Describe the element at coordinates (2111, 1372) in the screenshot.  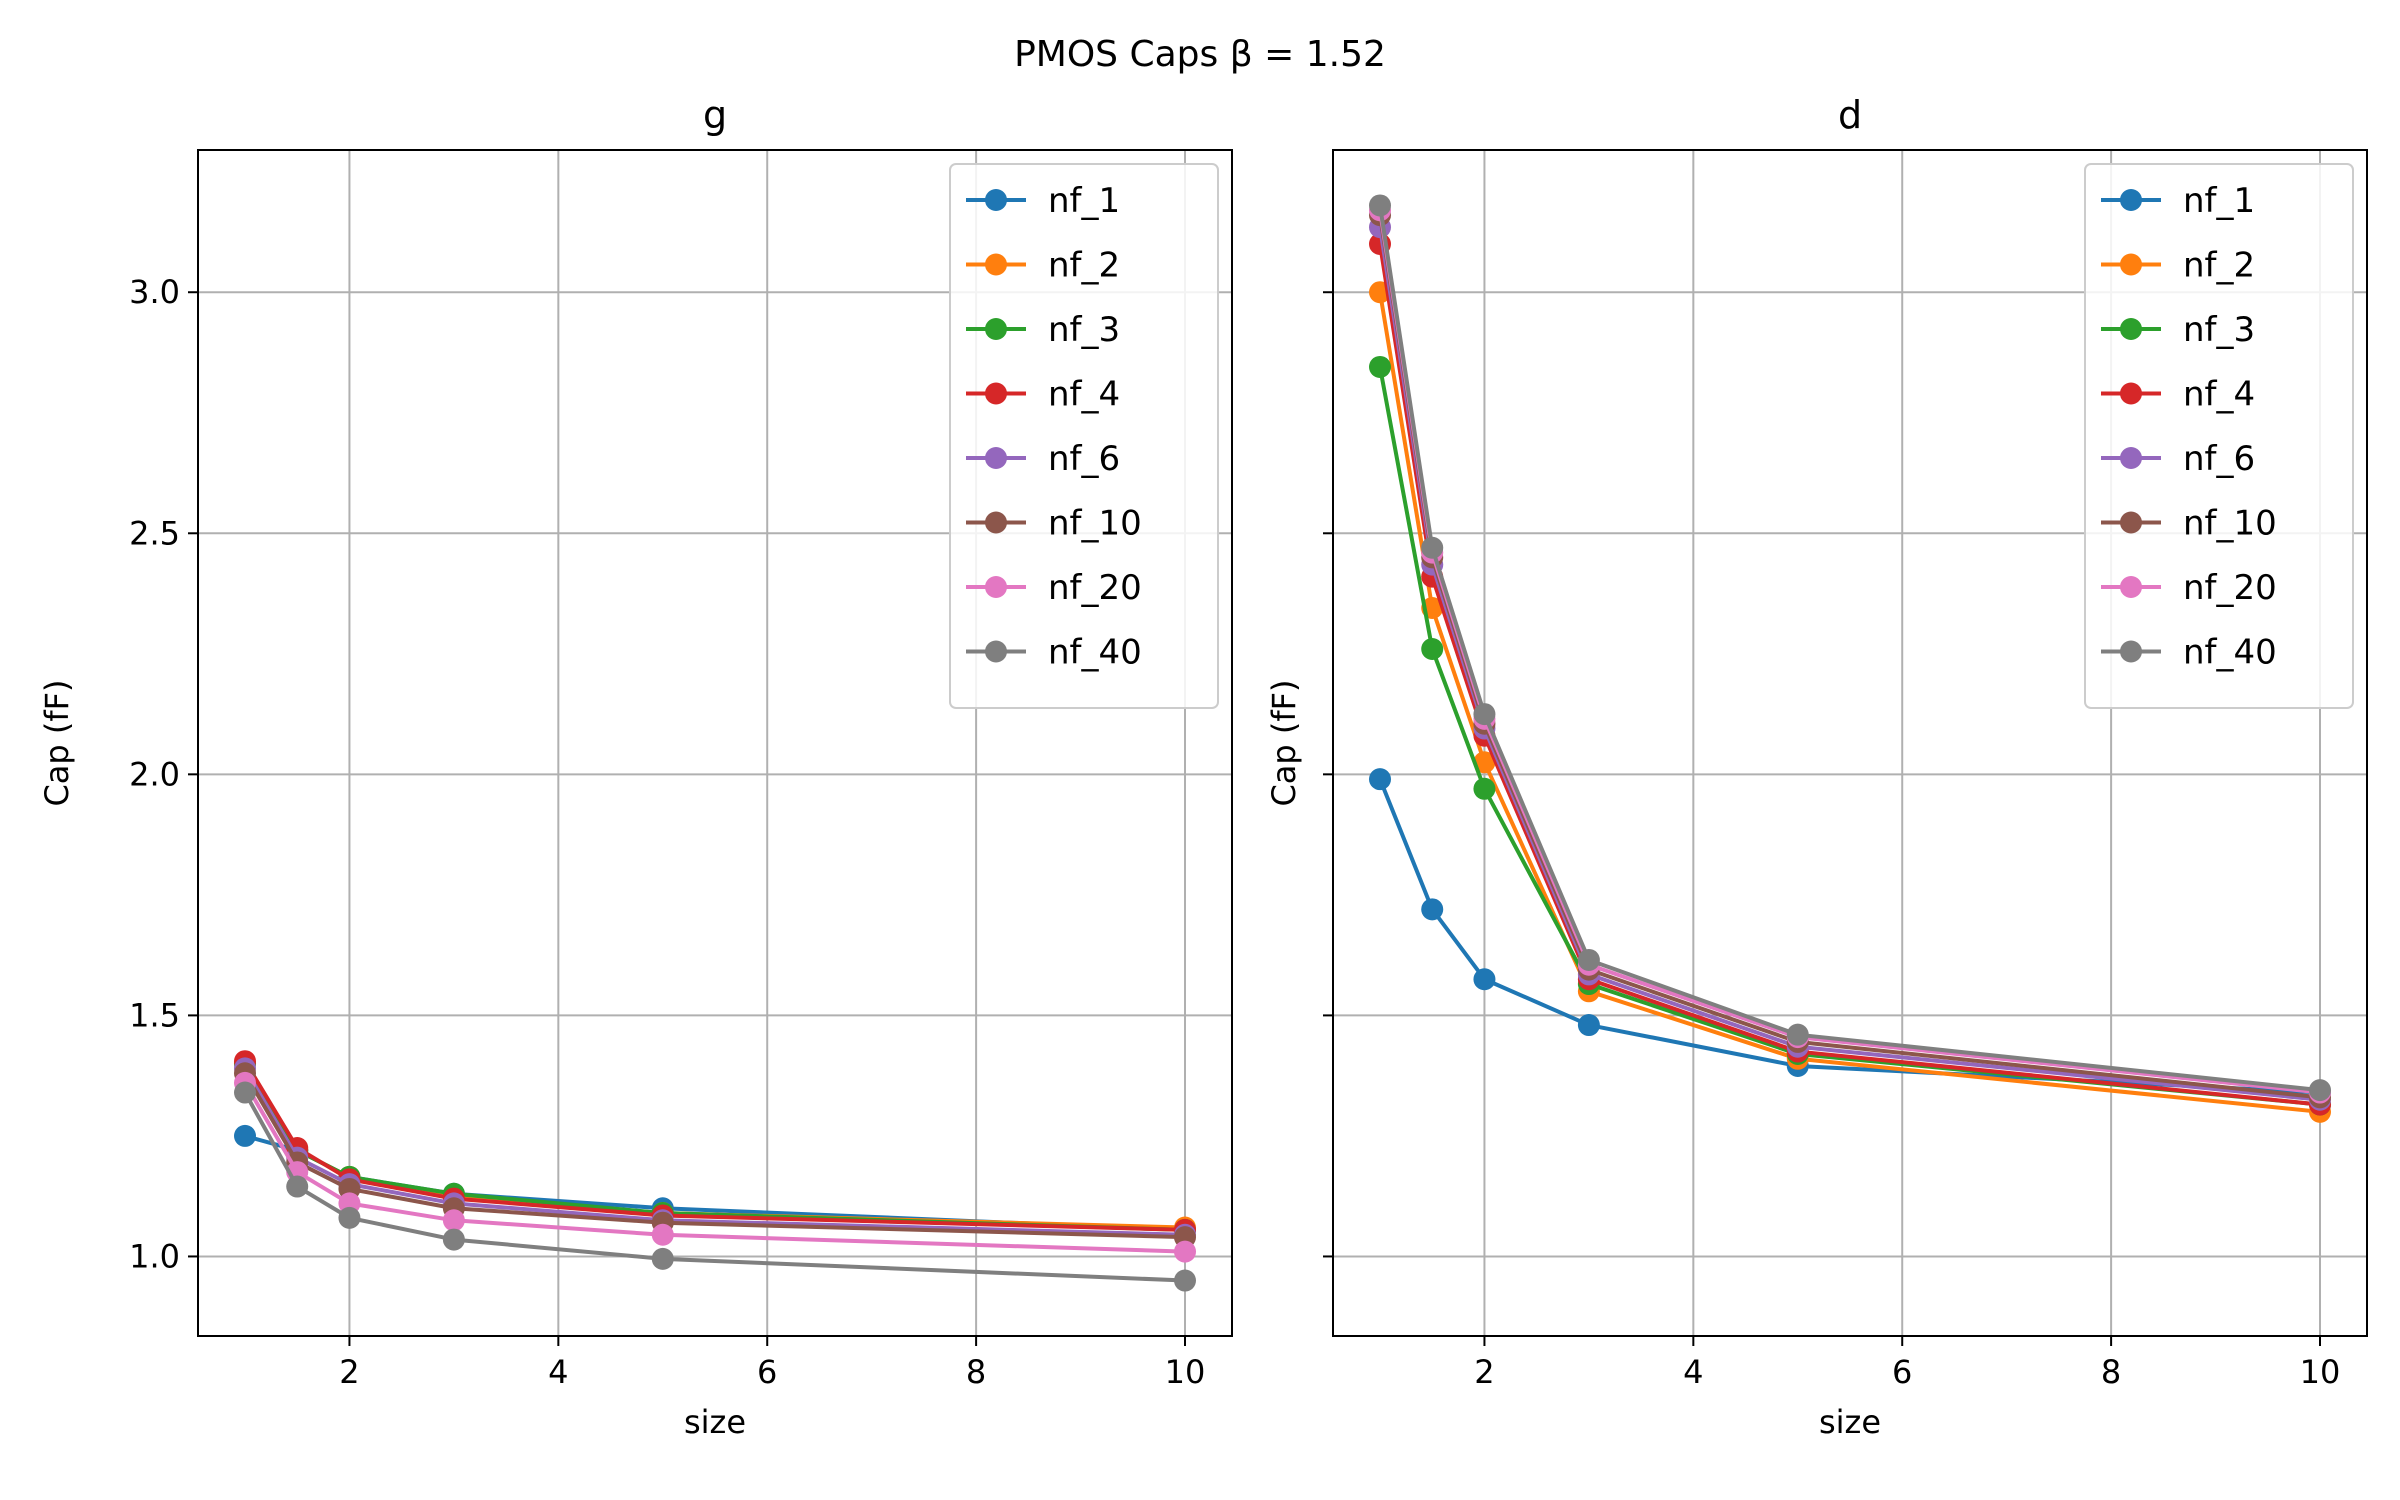
I see `x-tick-label: 8` at that location.